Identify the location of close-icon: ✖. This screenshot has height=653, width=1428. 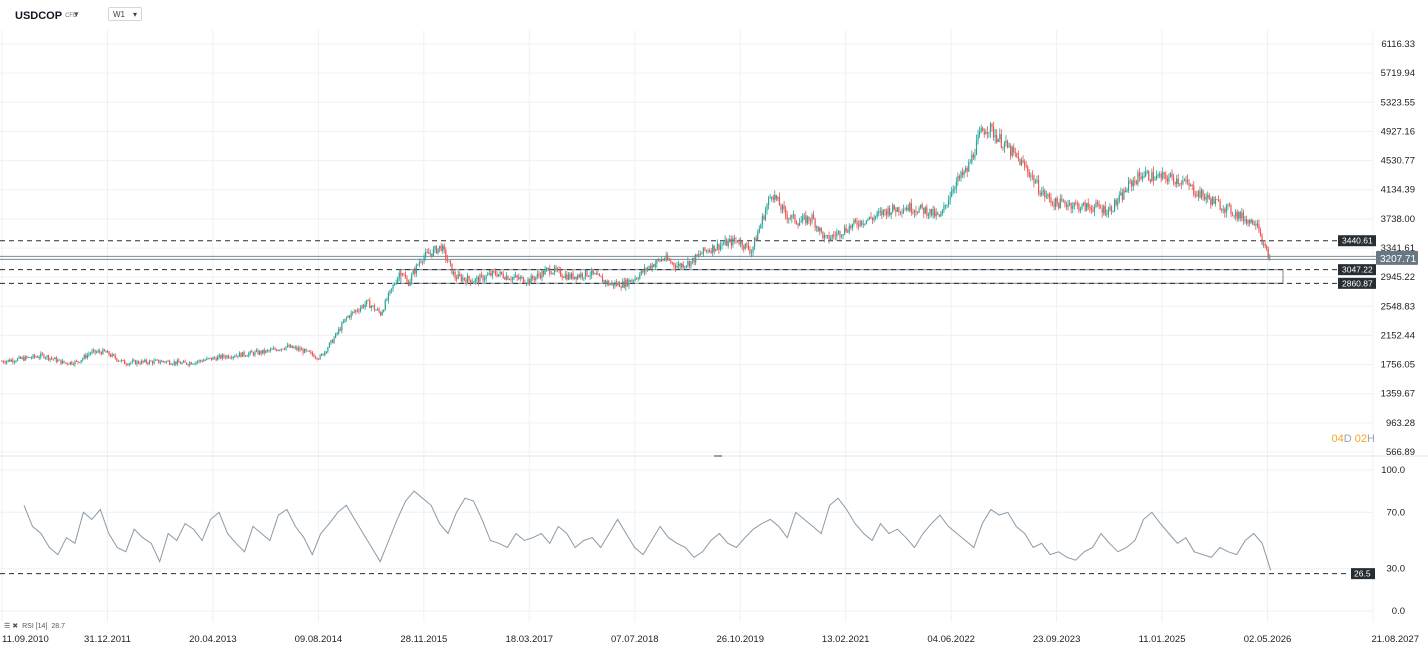
(15, 626).